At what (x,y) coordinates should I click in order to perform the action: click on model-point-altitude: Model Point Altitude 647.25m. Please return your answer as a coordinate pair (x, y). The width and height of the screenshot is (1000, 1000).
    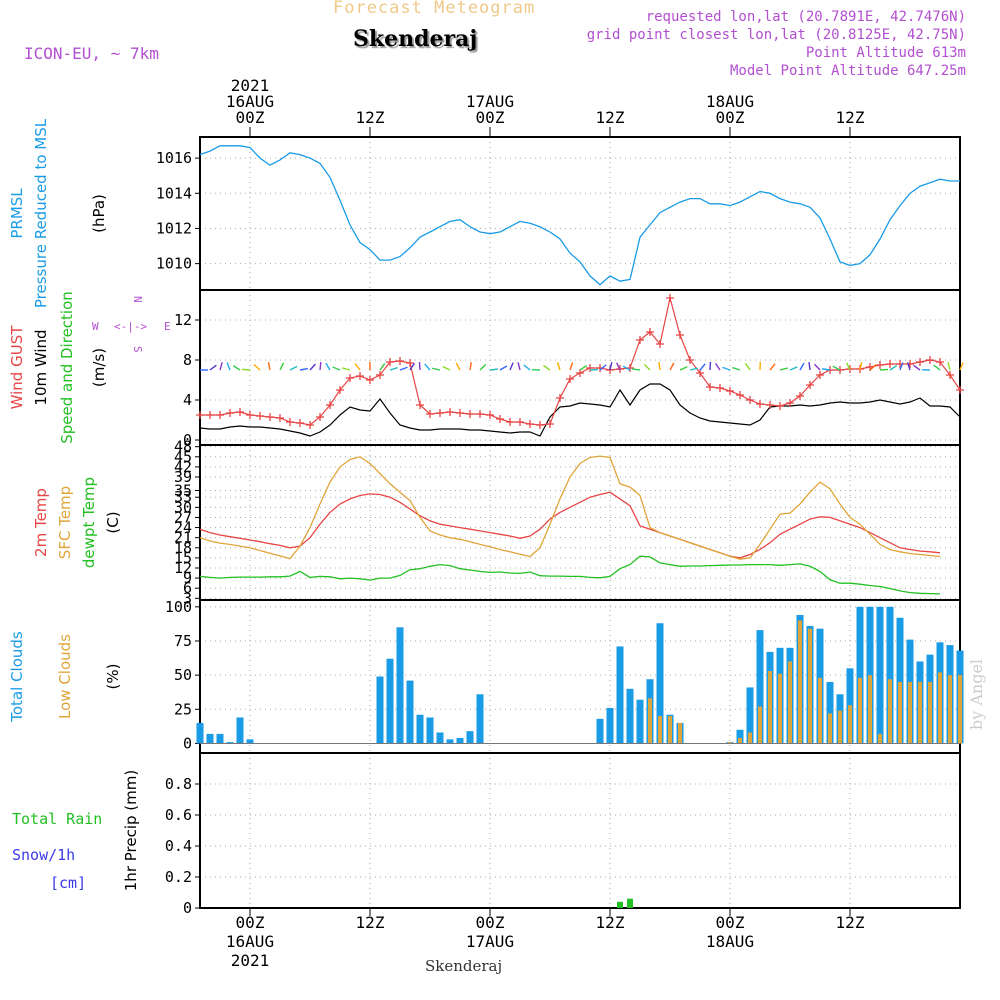
    Looking at the image, I should click on (847, 71).